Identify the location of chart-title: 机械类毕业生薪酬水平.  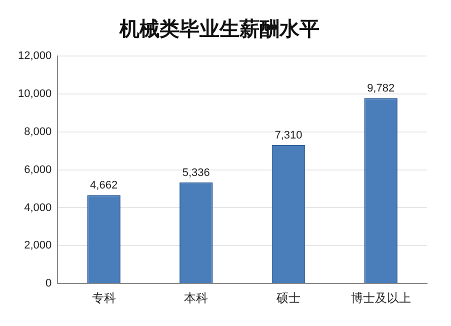
(219, 29).